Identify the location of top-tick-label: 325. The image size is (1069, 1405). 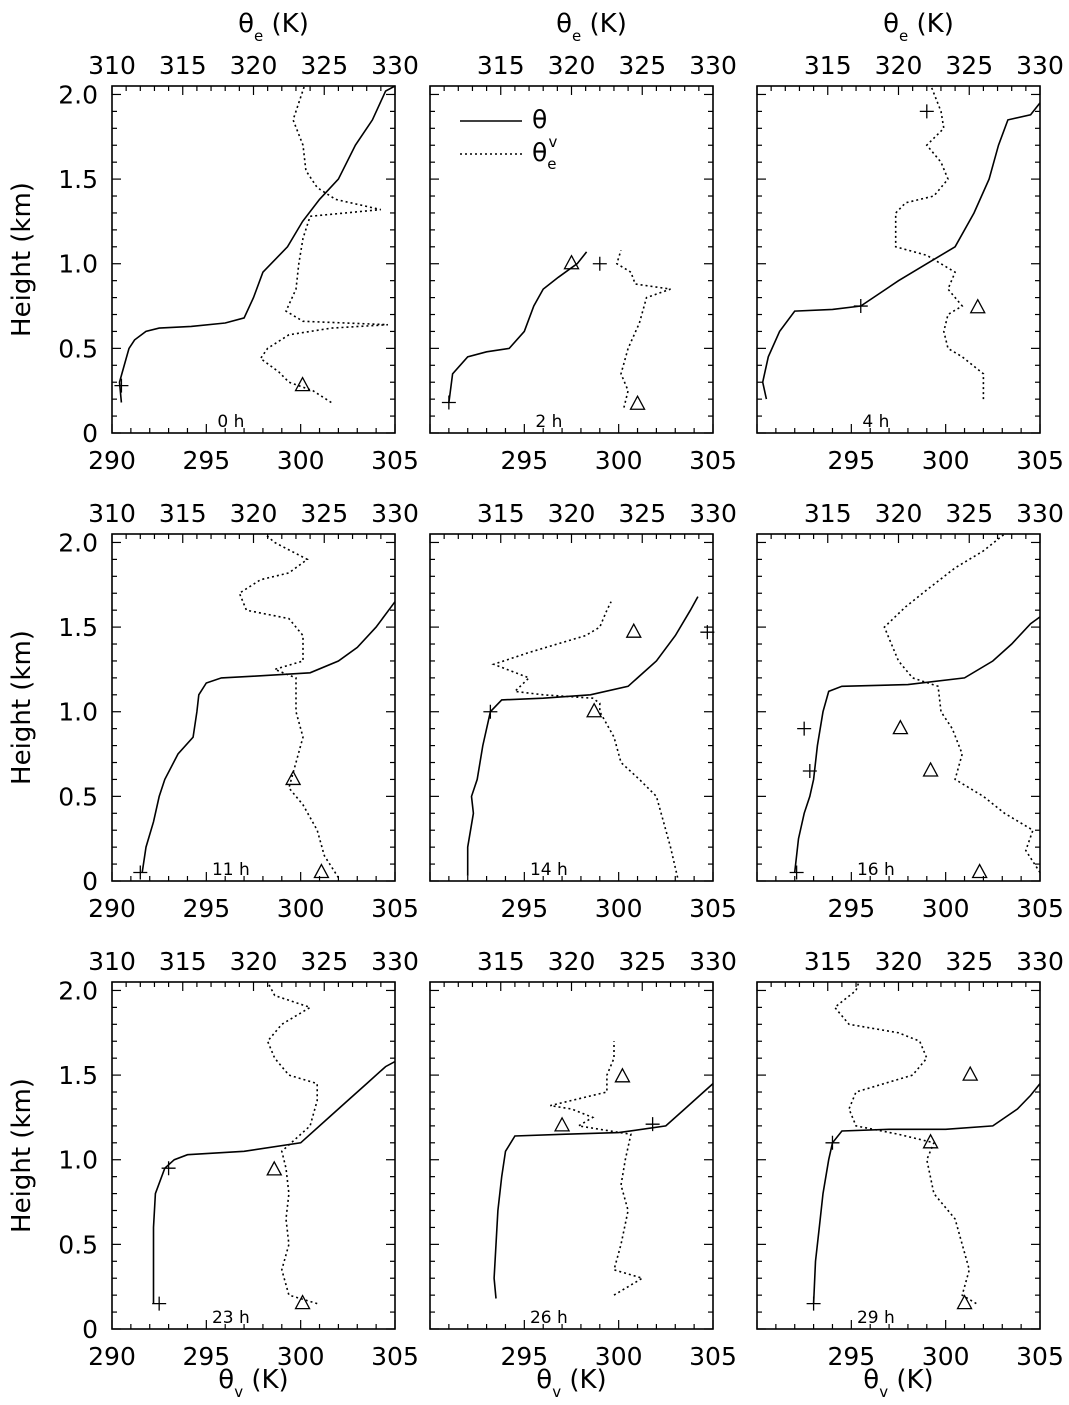
(324, 65).